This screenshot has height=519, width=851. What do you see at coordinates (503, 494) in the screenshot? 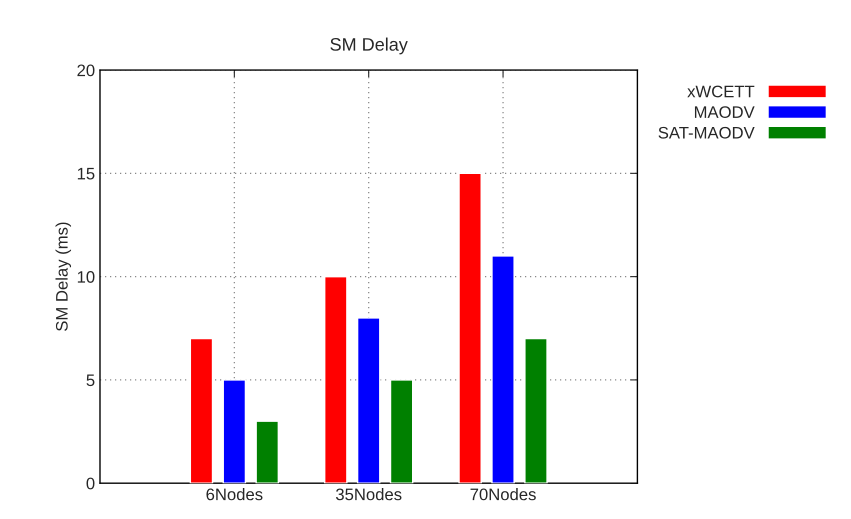
I see `x-tick-label: 70Nodes` at bounding box center [503, 494].